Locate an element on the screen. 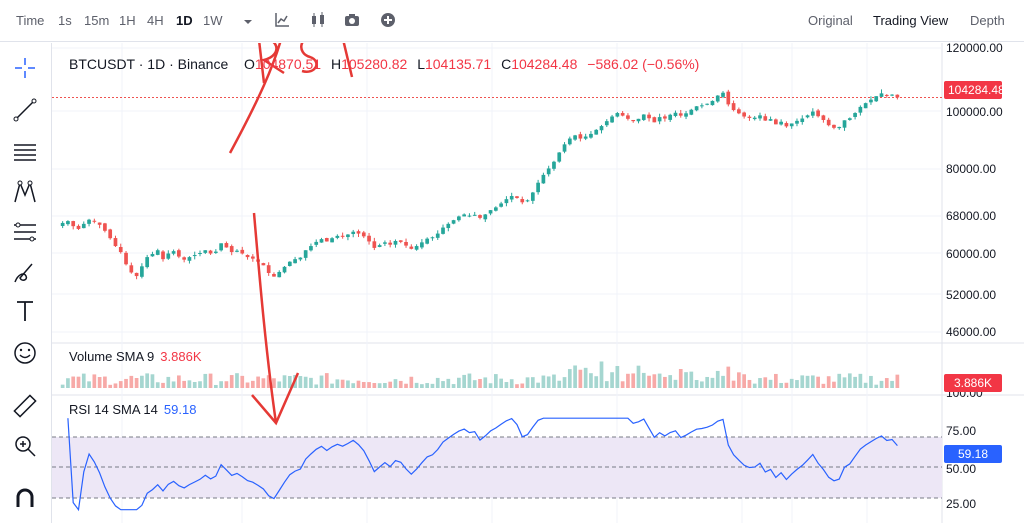 This screenshot has height=523, width=1024. indicators-icon is located at coordinates (282, 20).